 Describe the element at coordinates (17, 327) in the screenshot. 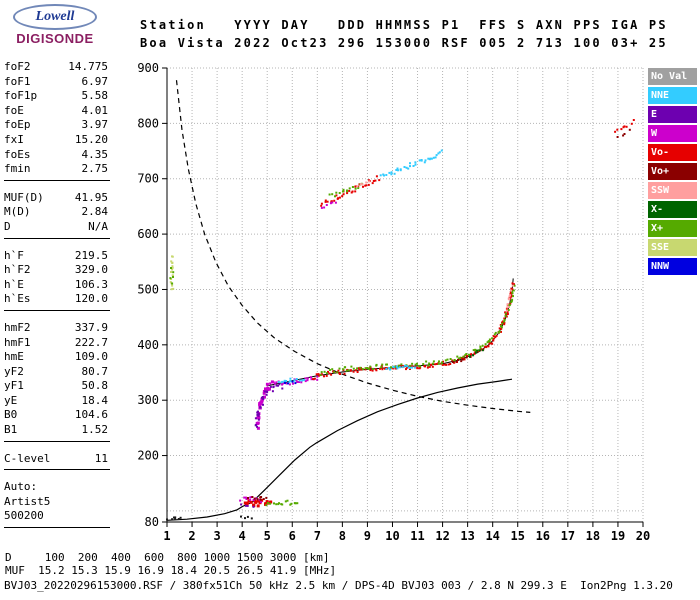

I see `parameter-label: hmF2` at that location.